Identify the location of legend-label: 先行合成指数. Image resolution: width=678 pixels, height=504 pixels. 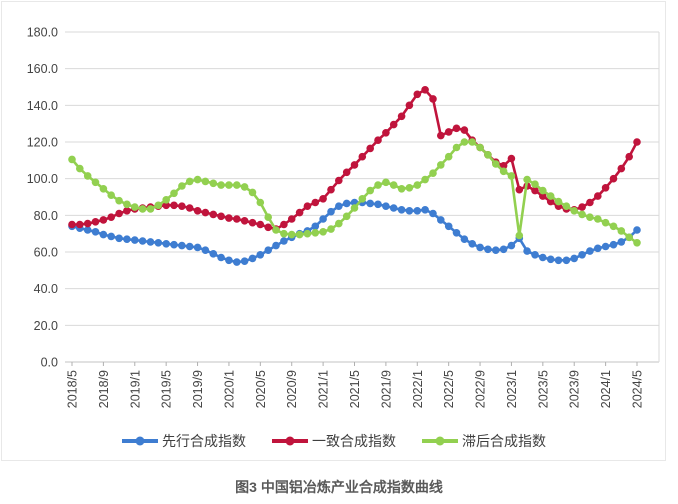
(204, 441).